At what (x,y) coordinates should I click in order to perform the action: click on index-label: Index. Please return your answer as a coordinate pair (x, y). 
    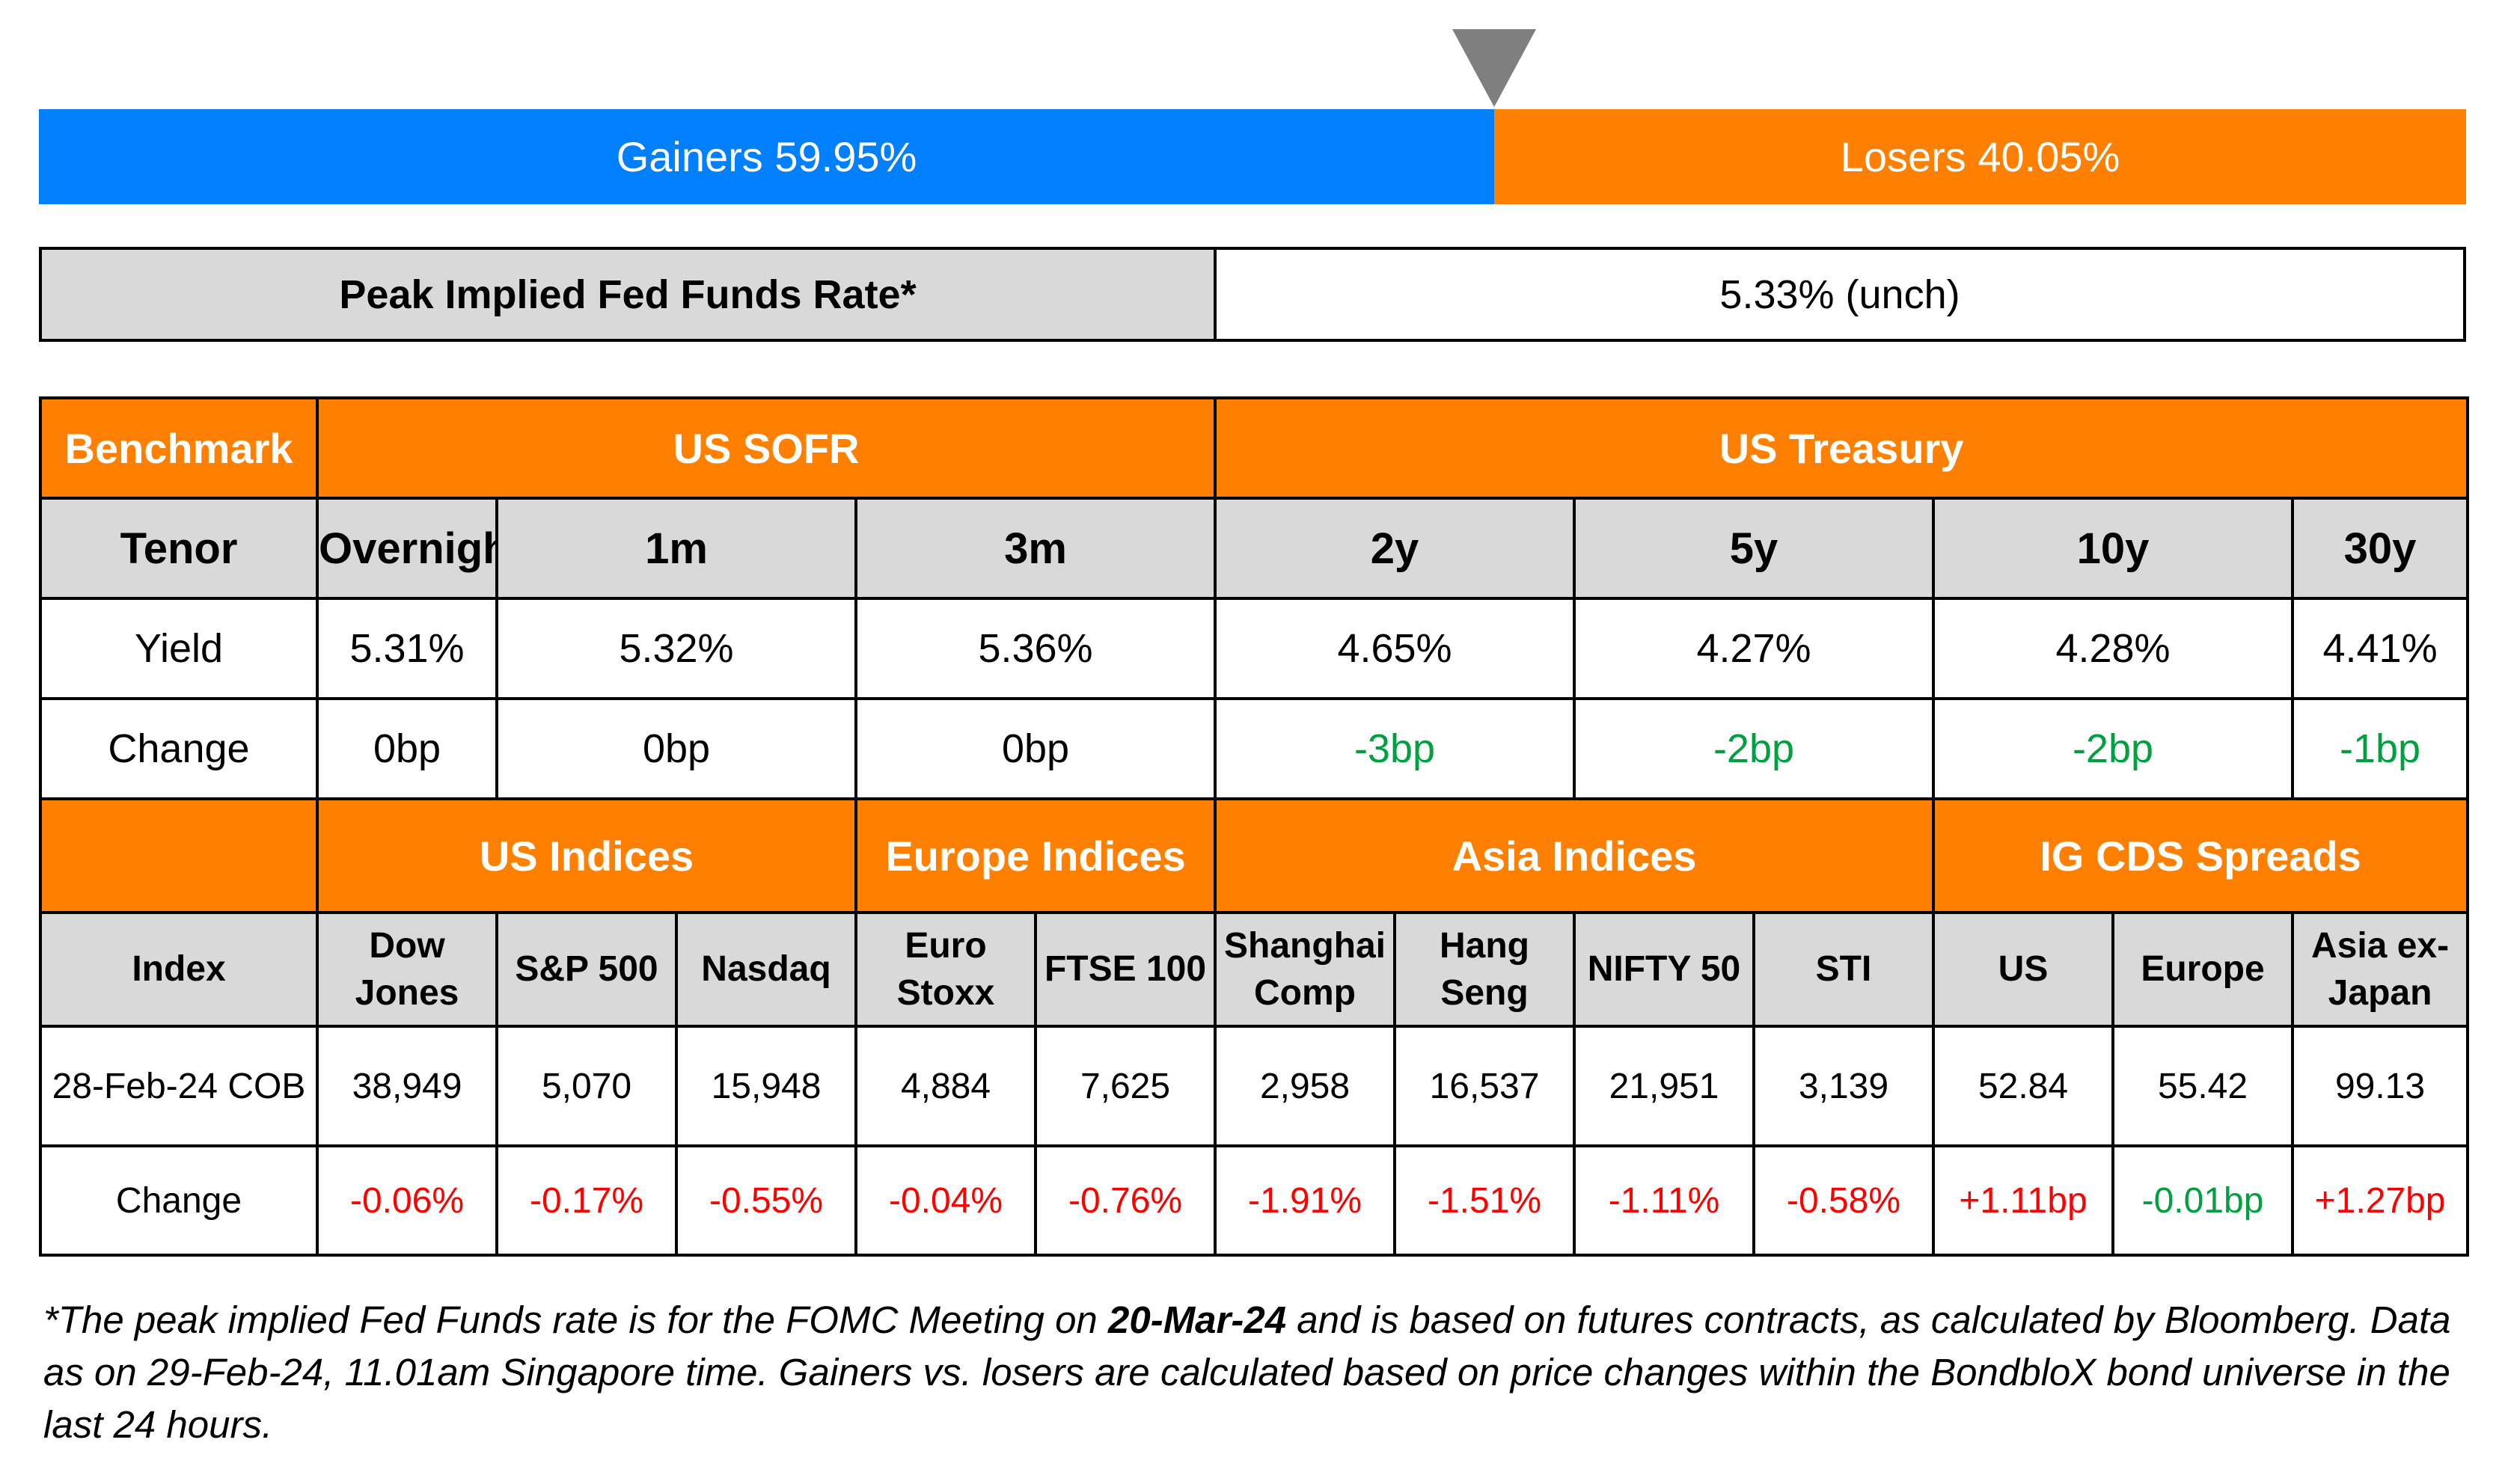
    Looking at the image, I should click on (179, 969).